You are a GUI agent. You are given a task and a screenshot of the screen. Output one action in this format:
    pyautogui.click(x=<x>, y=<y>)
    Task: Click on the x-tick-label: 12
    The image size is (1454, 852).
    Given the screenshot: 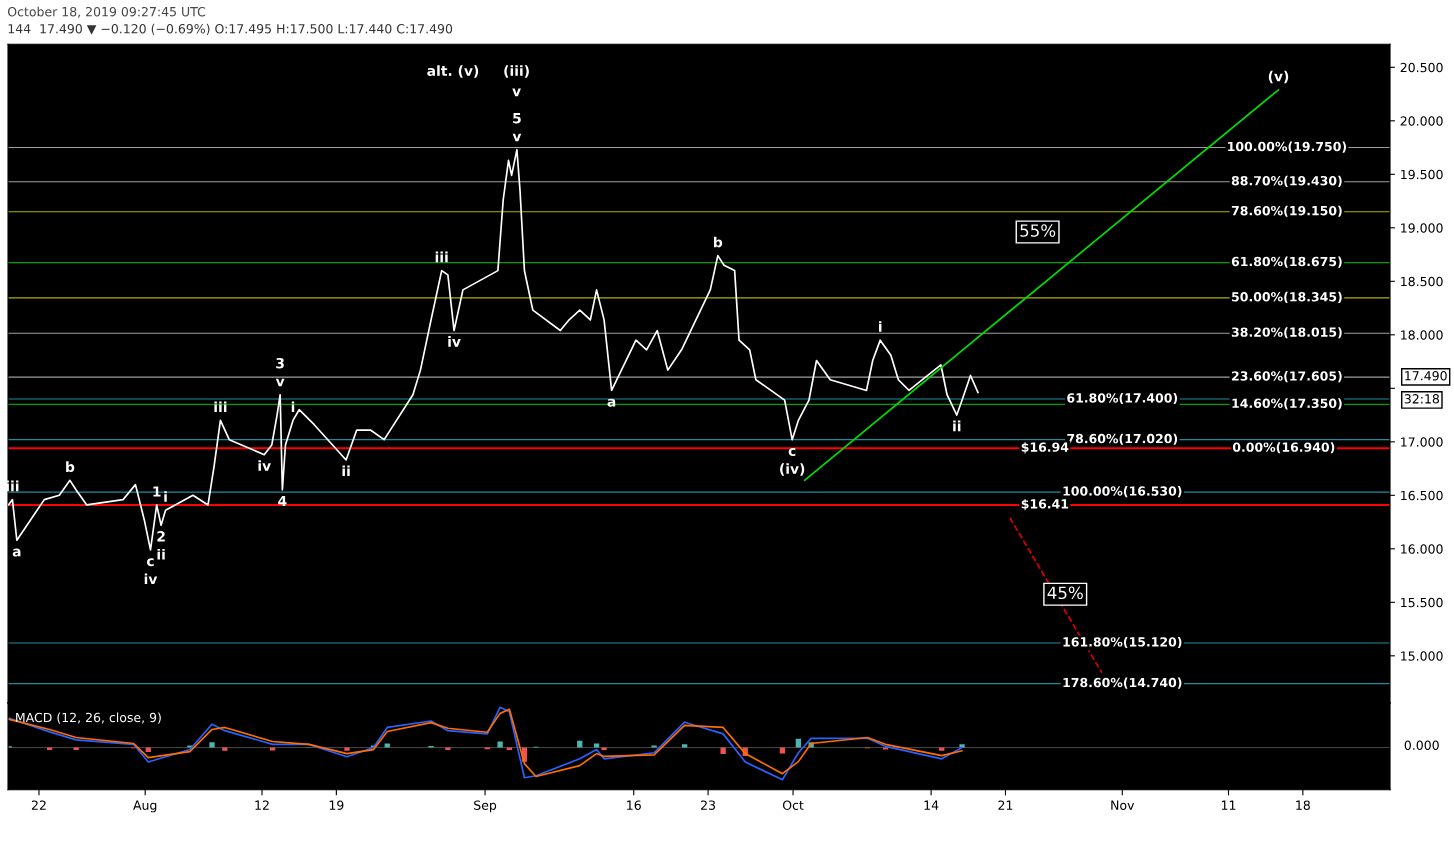 What is the action you would take?
    pyautogui.click(x=262, y=805)
    